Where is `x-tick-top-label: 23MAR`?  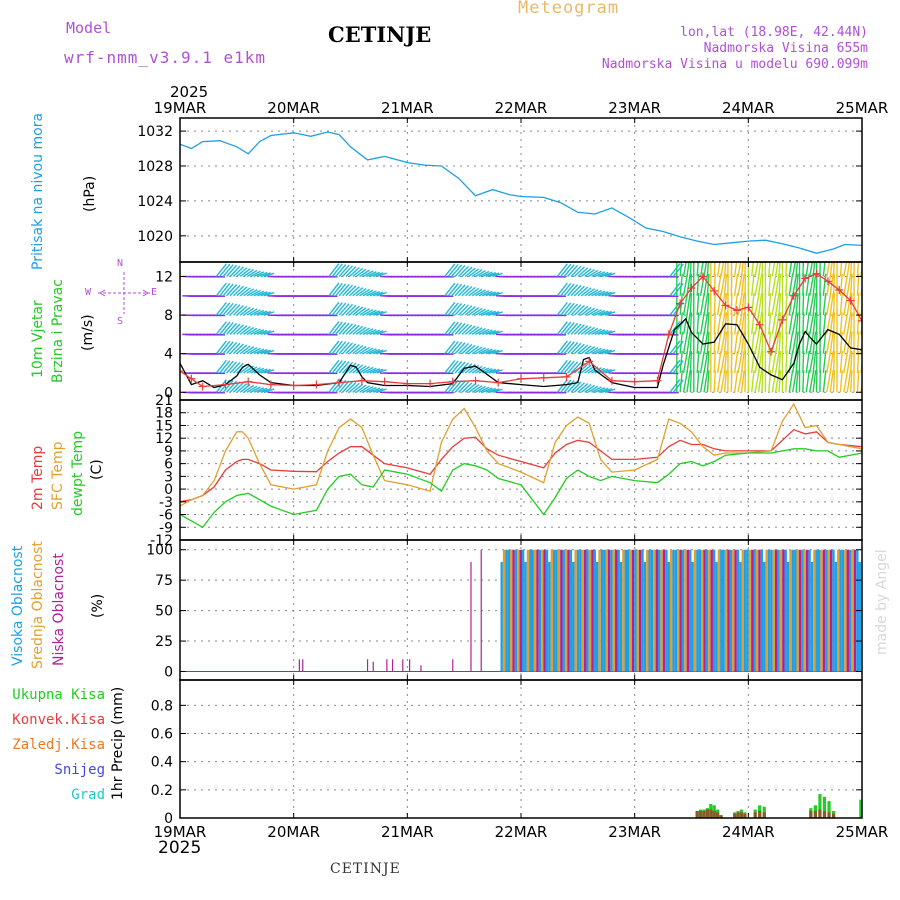 x-tick-top-label: 23MAR is located at coordinates (634, 108).